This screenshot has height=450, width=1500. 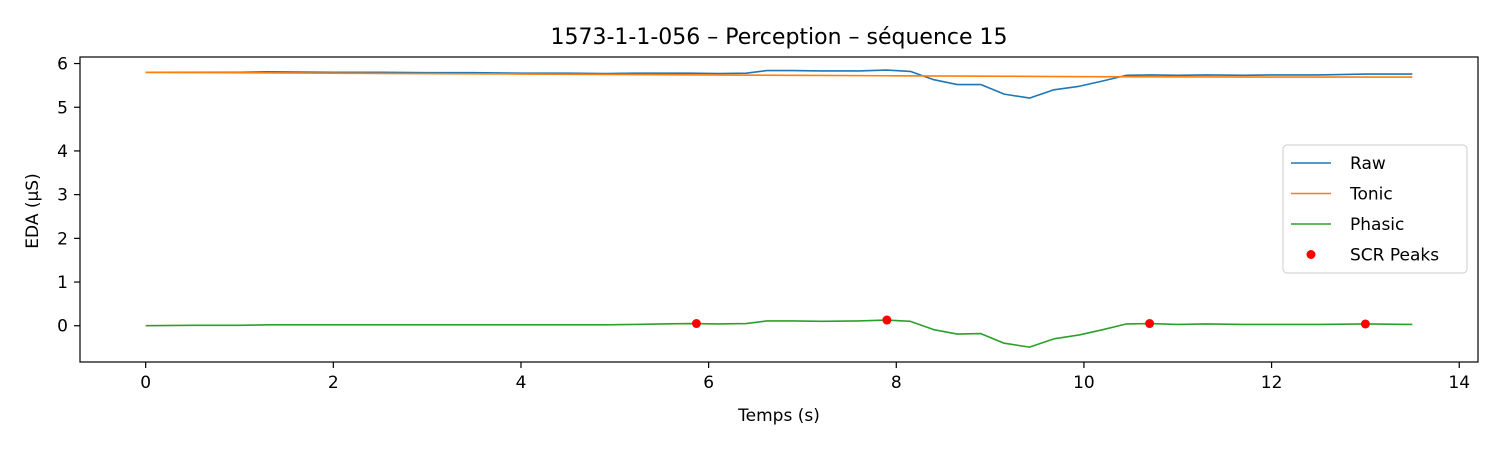 I want to click on y-tick-label: 0, so click(x=62, y=327).